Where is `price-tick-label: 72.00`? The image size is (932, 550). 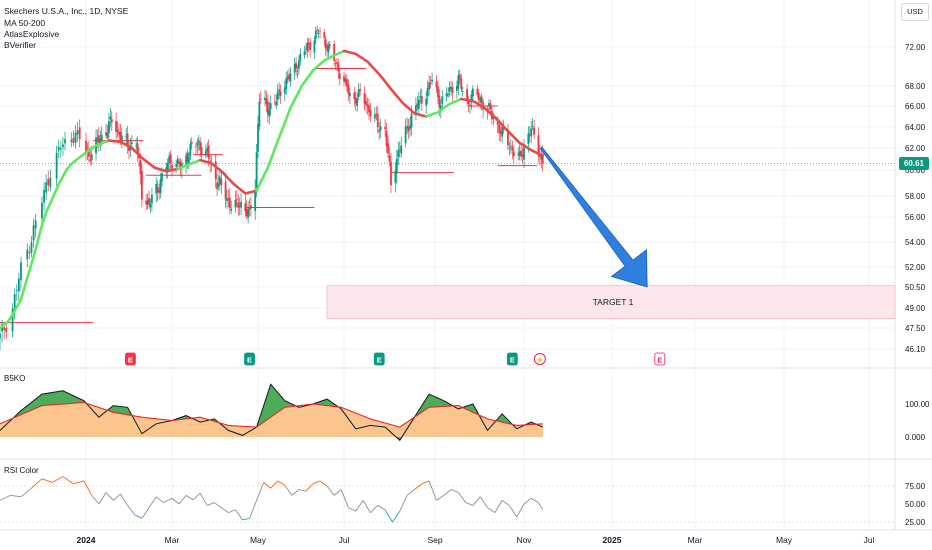 price-tick-label: 72.00 is located at coordinates (915, 47).